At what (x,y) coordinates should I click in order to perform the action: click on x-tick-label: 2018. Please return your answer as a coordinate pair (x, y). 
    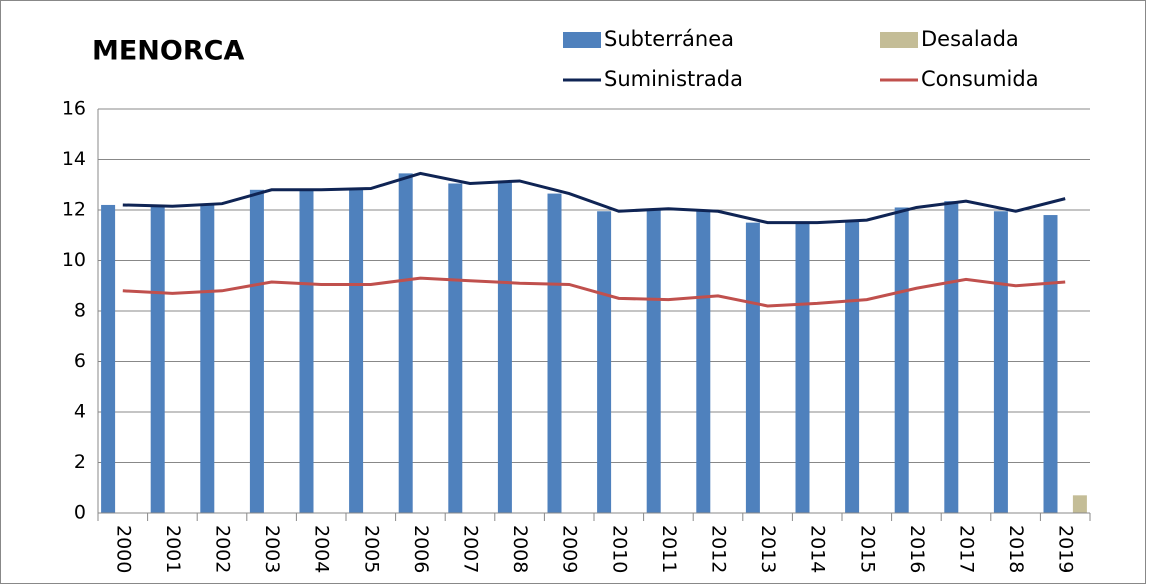
    Looking at the image, I should click on (1016, 549).